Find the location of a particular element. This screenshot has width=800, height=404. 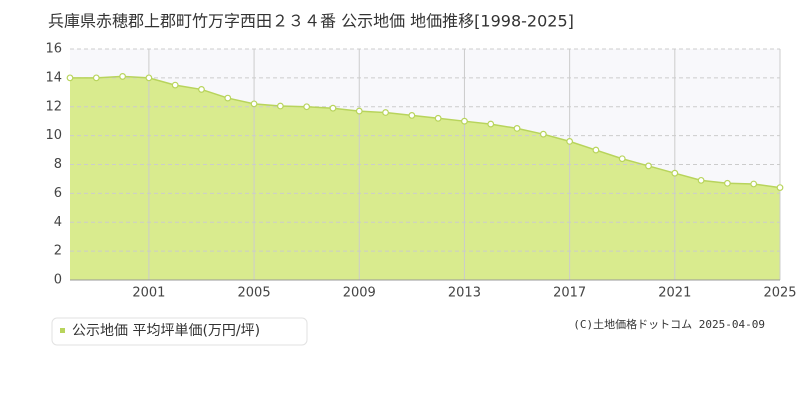

y-tick-label: 10 is located at coordinates (53, 135).